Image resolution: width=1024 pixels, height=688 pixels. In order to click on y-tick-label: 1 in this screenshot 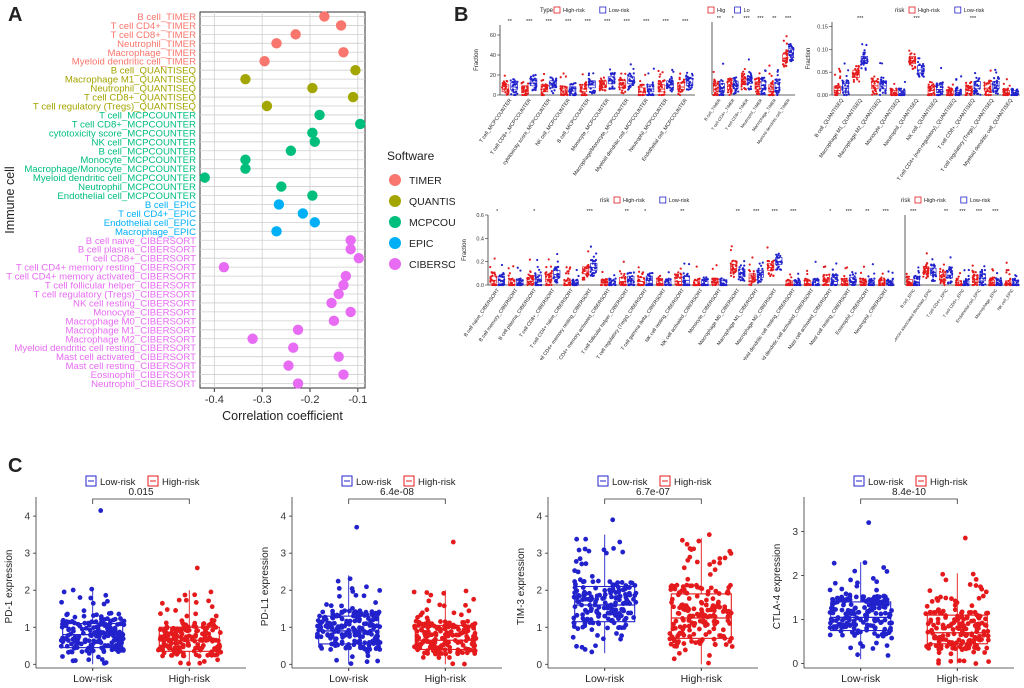, I will do `click(539, 628)`.